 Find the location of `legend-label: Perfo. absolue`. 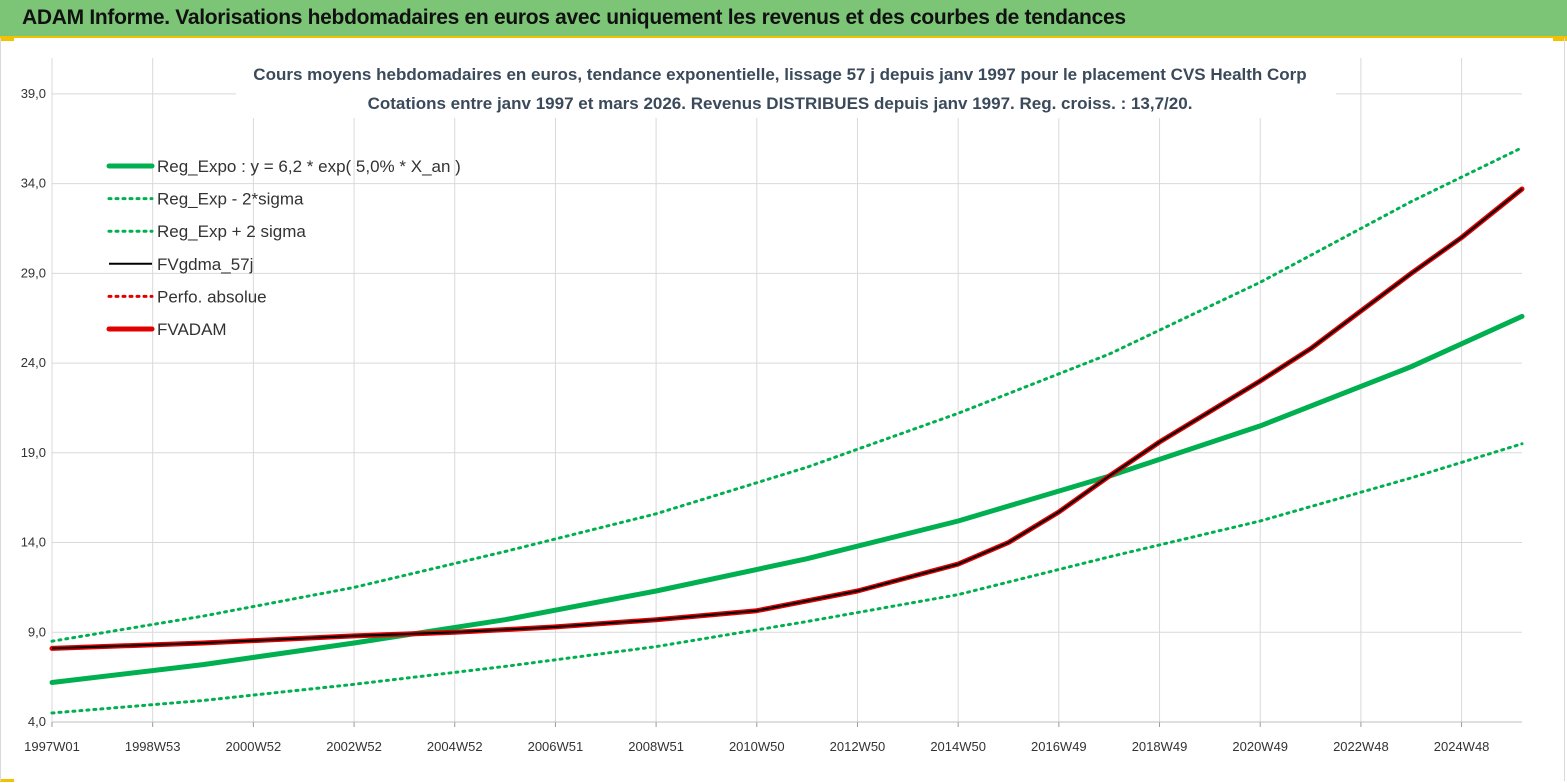

legend-label: Perfo. absolue is located at coordinates (212, 296).